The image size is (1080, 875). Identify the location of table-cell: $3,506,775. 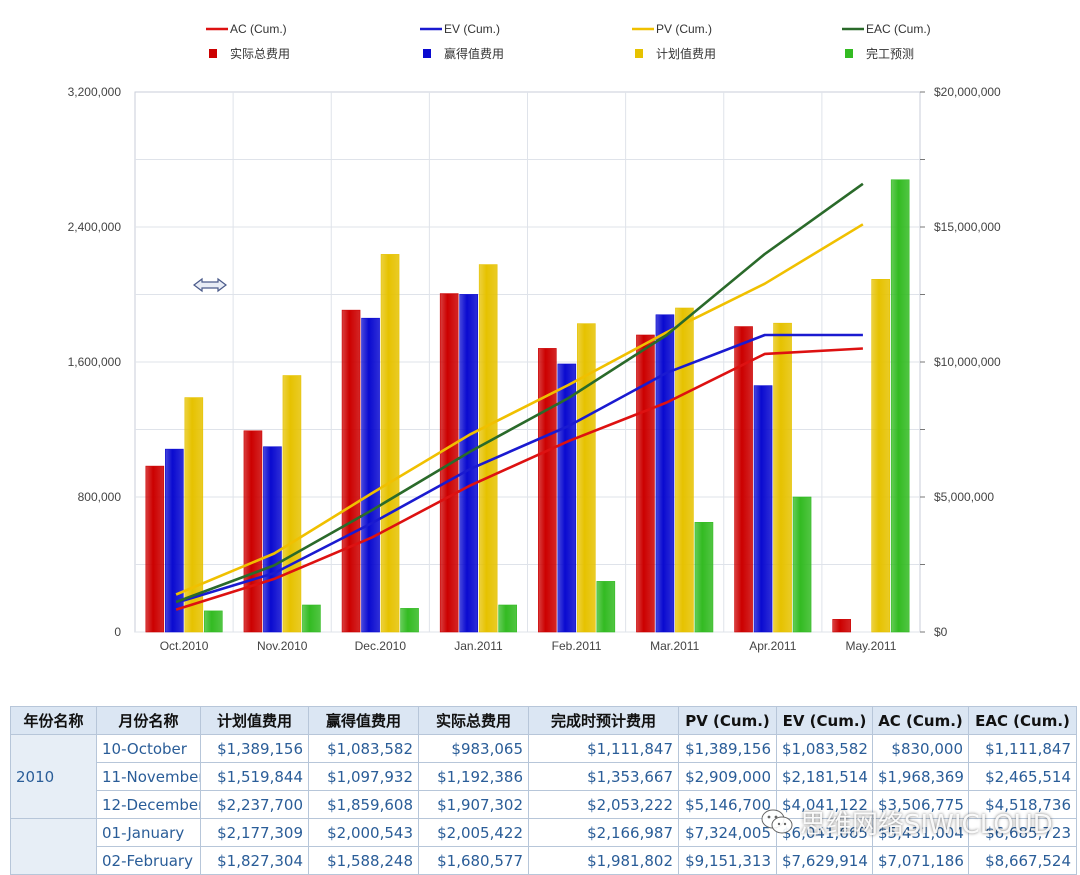
(920, 804).